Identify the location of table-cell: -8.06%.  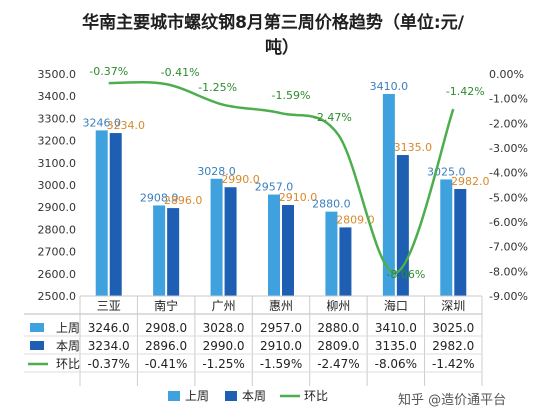
(396, 364).